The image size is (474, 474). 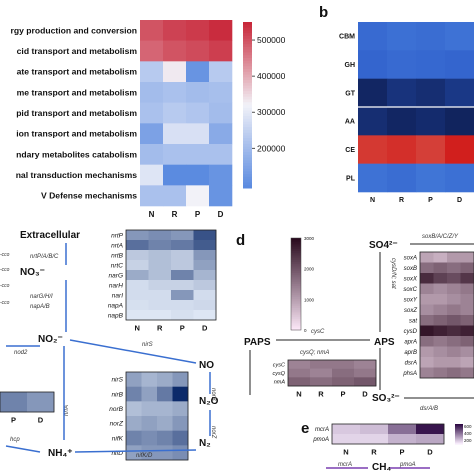 I want to click on heatmap-frame, so click(x=157, y=416).